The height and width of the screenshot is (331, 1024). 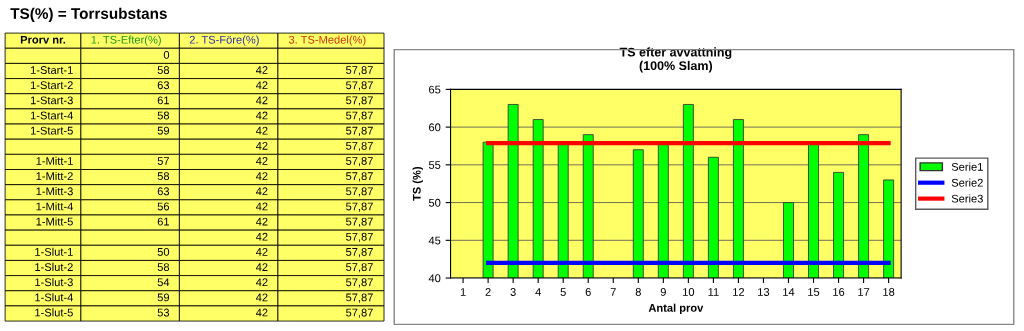 What do you see at coordinates (417, 183) in the screenshot?
I see `y-axis-title: TS (%)` at bounding box center [417, 183].